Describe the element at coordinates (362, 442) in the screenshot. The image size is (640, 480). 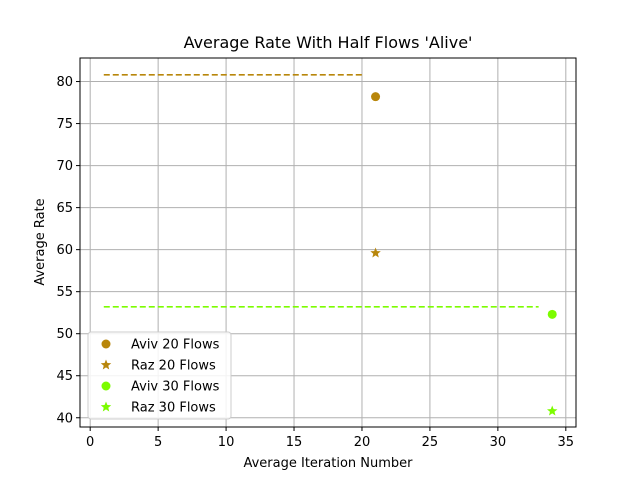
I see `x-tick-label: 20` at that location.